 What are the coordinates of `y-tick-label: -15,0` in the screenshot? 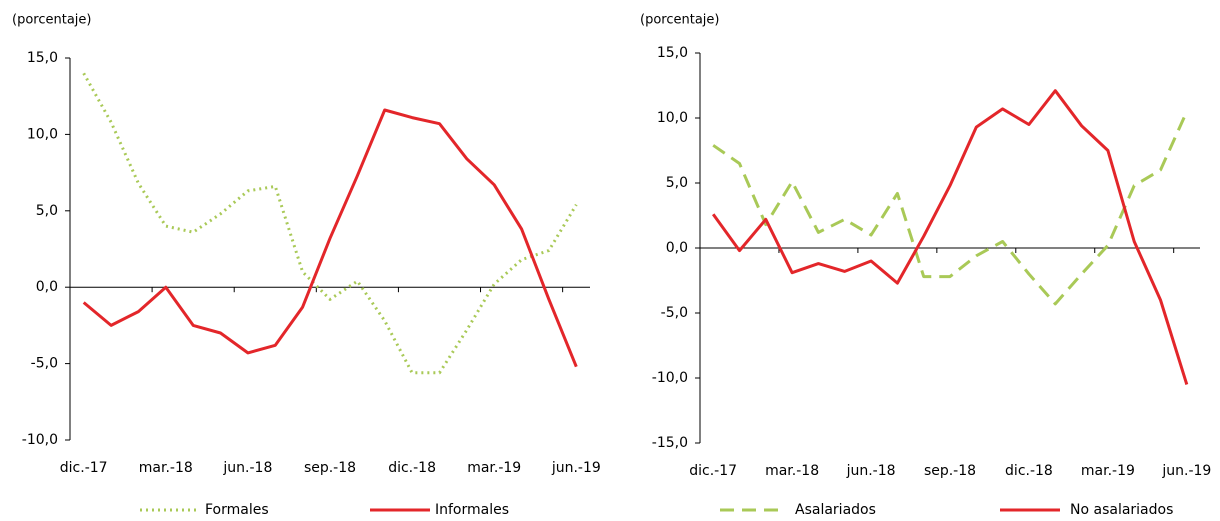 It's located at (670, 443).